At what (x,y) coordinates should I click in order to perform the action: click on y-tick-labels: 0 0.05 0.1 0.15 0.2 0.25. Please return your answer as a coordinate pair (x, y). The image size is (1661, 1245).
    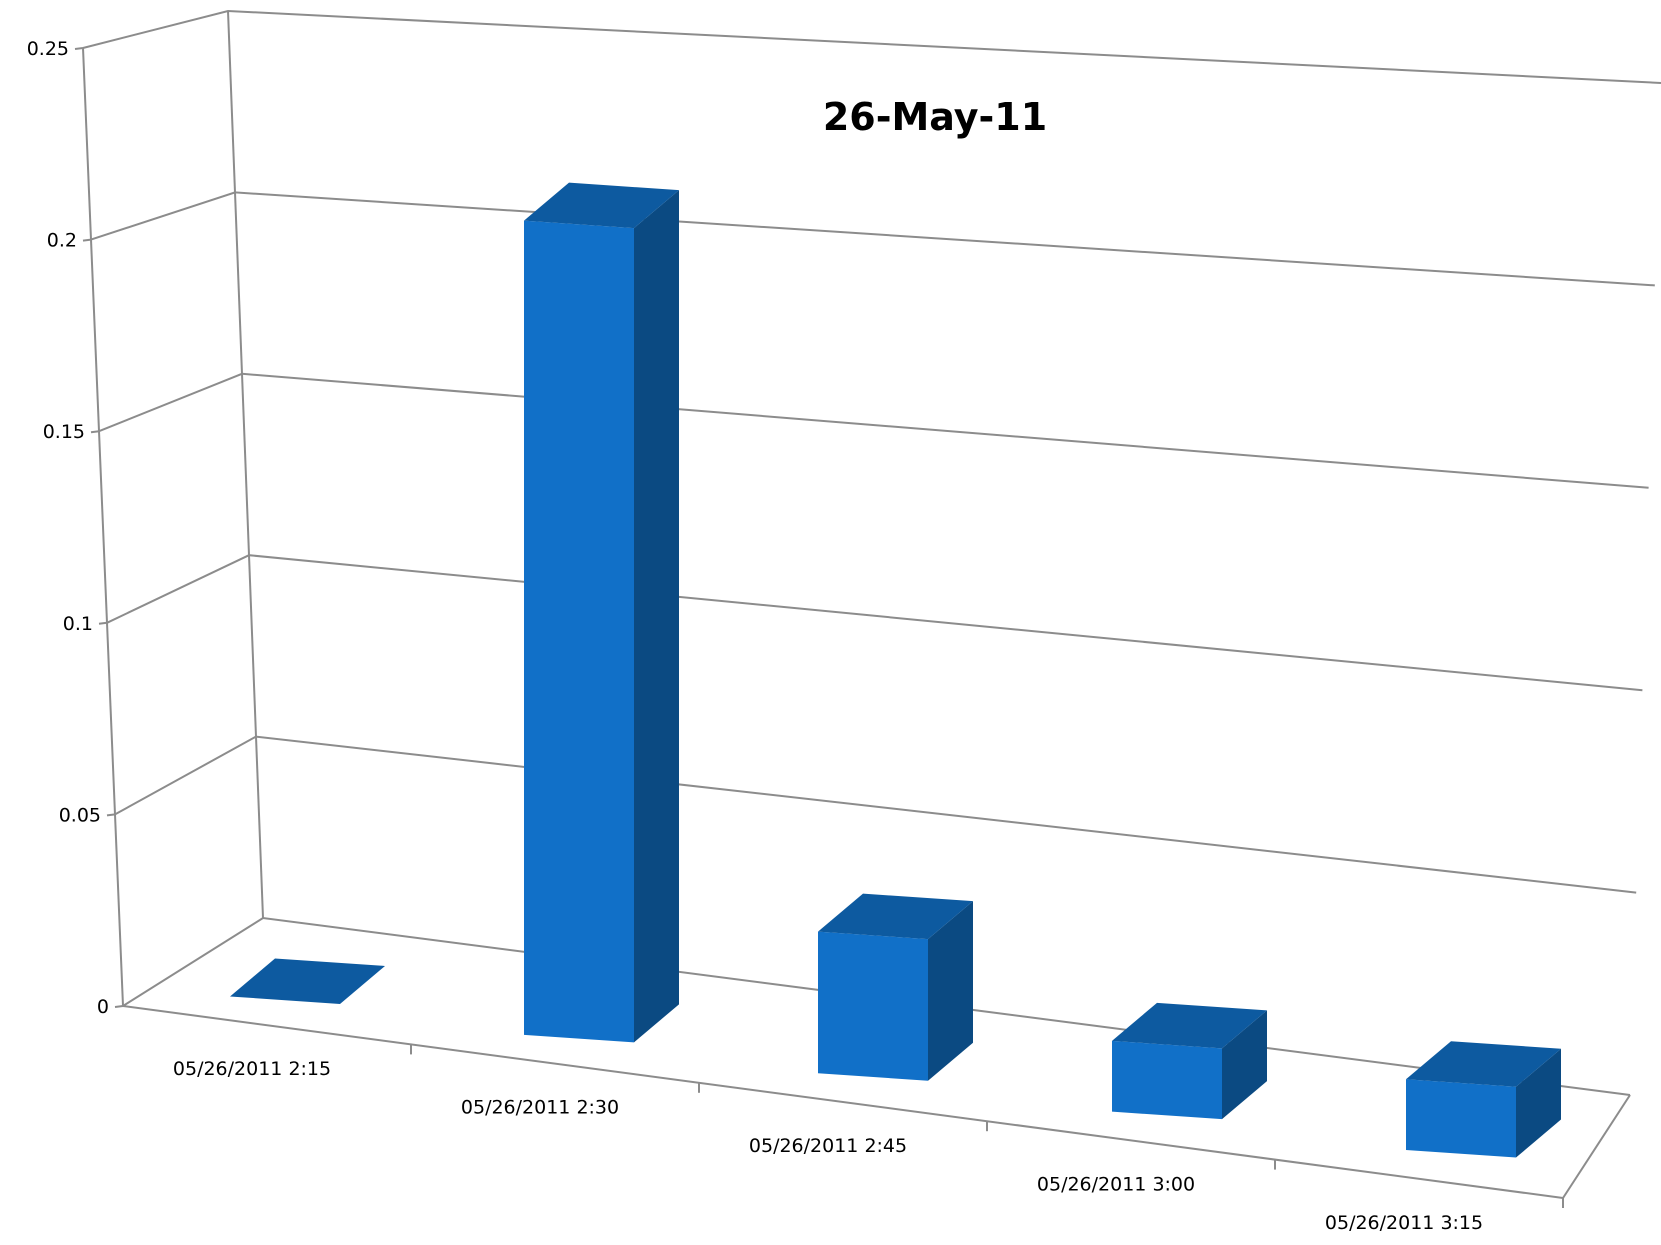
    Looking at the image, I should click on (68, 528).